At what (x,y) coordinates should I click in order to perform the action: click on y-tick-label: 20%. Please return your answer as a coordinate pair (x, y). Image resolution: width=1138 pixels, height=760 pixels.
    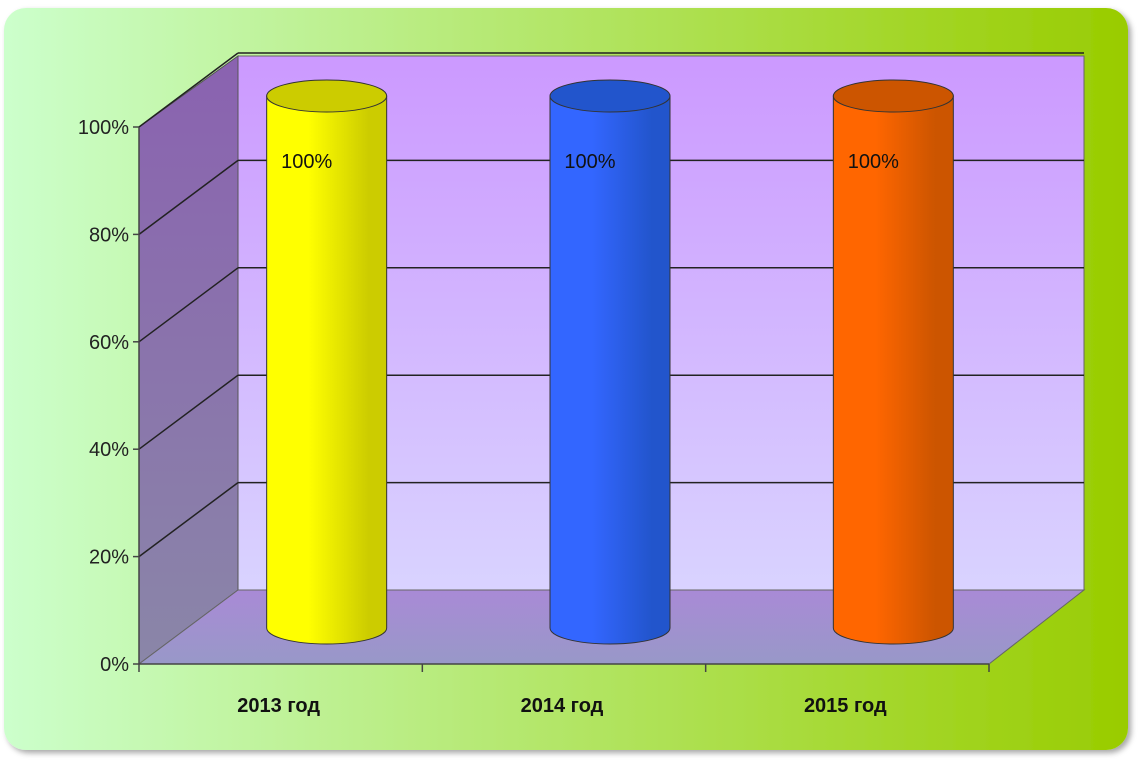
    Looking at the image, I should click on (109, 558).